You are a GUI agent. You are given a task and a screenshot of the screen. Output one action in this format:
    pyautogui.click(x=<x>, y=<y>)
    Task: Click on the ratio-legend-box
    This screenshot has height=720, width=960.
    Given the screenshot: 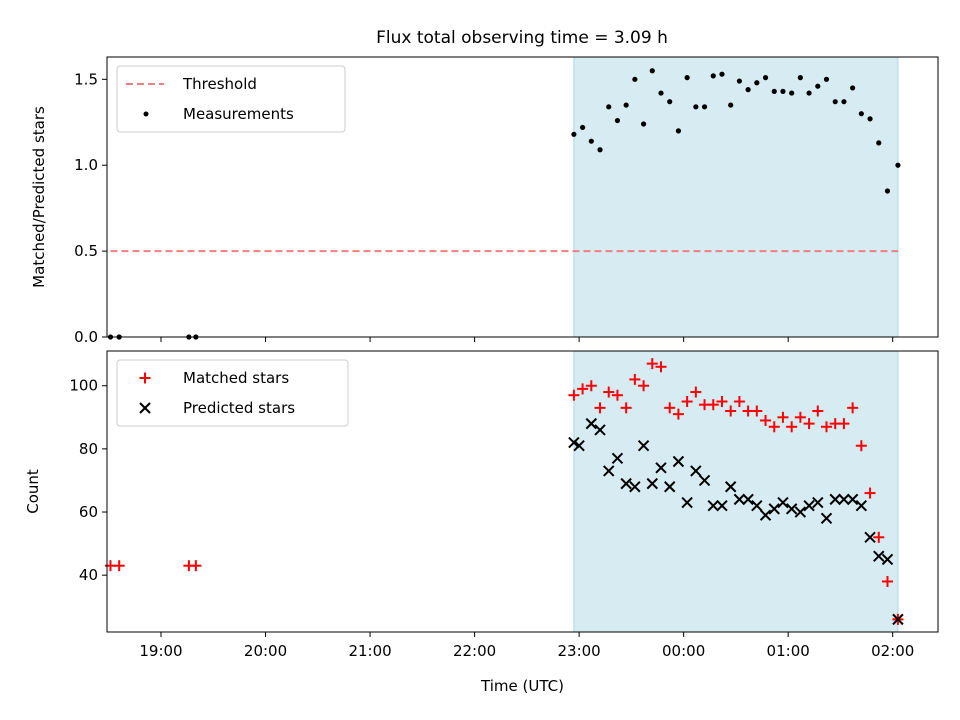 What is the action you would take?
    pyautogui.click(x=231, y=99)
    